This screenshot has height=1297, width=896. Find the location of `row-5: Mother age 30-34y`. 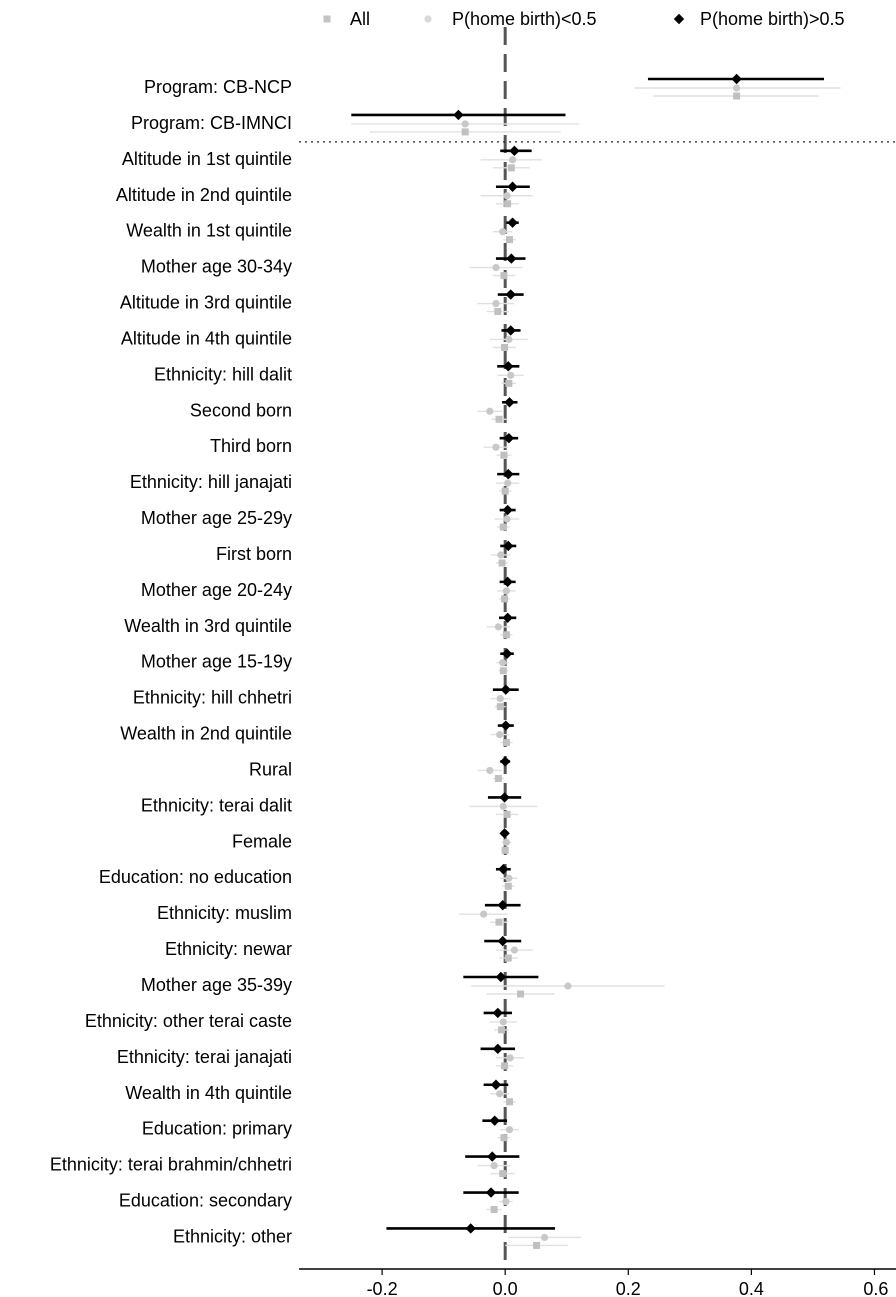

row-5: Mother age 30-34y is located at coordinates (333, 266).